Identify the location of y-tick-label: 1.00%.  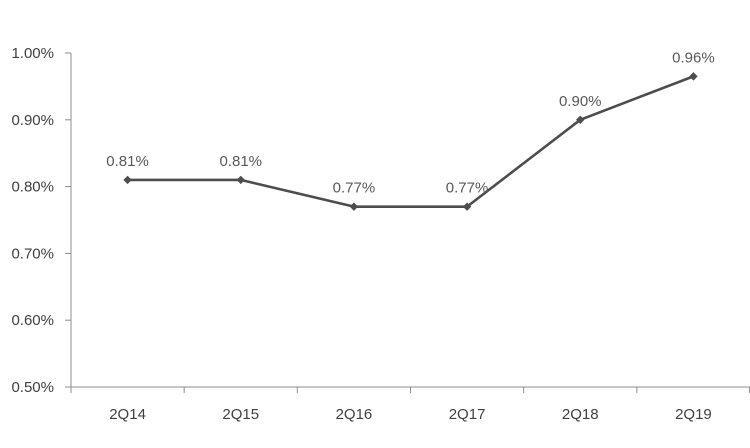
(32, 53).